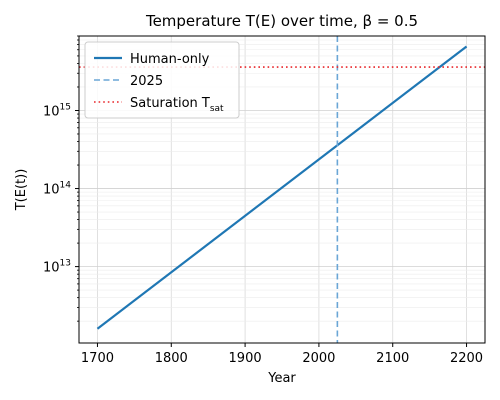 Image resolution: width=500 pixels, height=400 pixels. I want to click on x-tick-label: 2100, so click(392, 358).